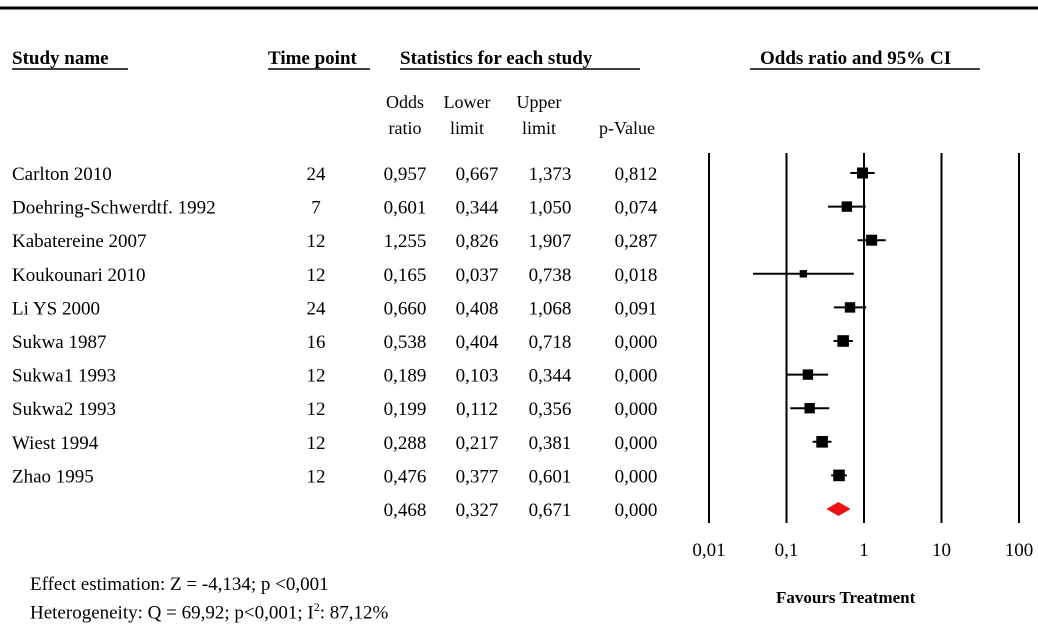  Describe the element at coordinates (405, 376) in the screenshot. I see `odds-ratio-value: 0,189` at that location.